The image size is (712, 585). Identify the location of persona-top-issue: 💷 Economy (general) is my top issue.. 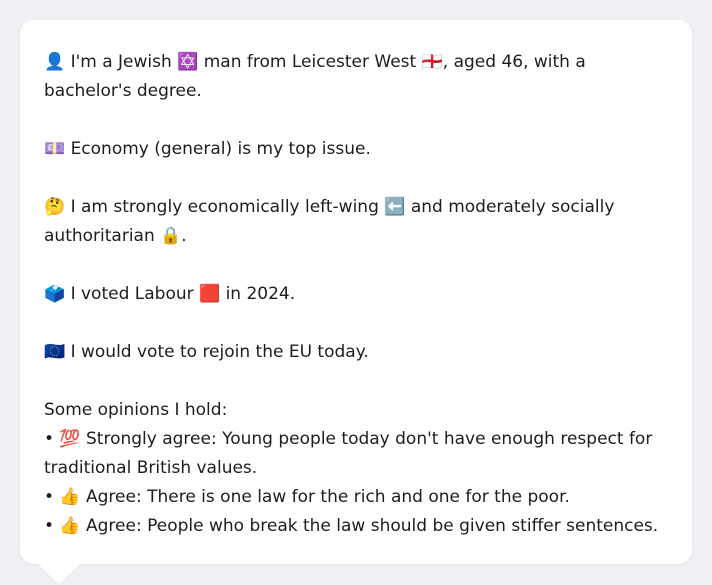
(207, 149).